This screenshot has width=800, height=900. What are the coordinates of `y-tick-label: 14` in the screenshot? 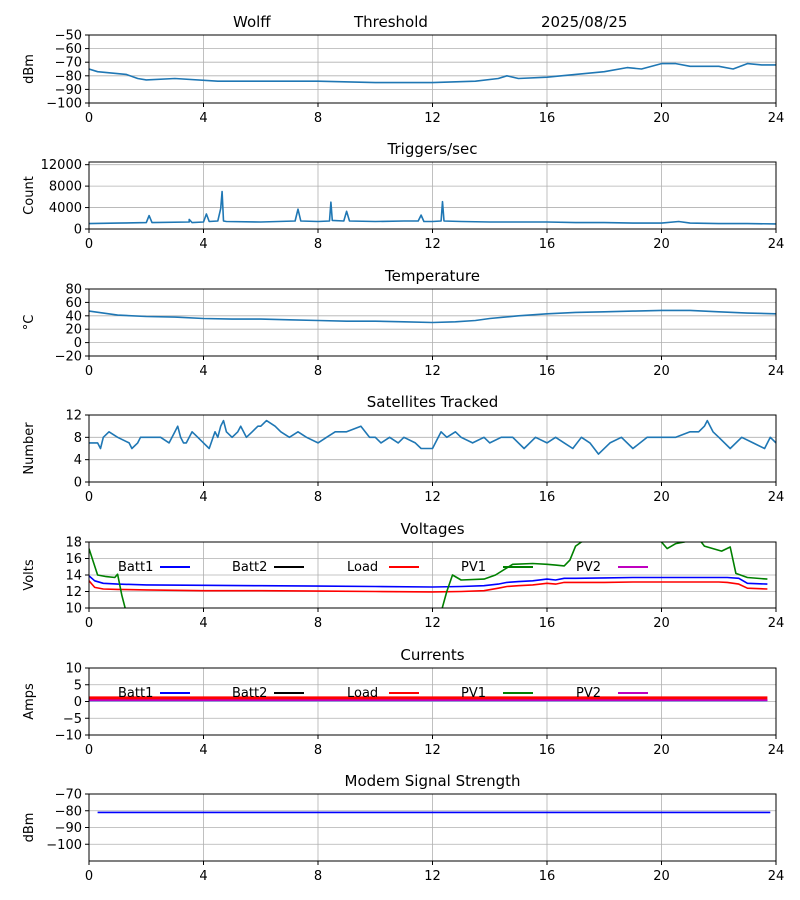 It's located at (73, 576).